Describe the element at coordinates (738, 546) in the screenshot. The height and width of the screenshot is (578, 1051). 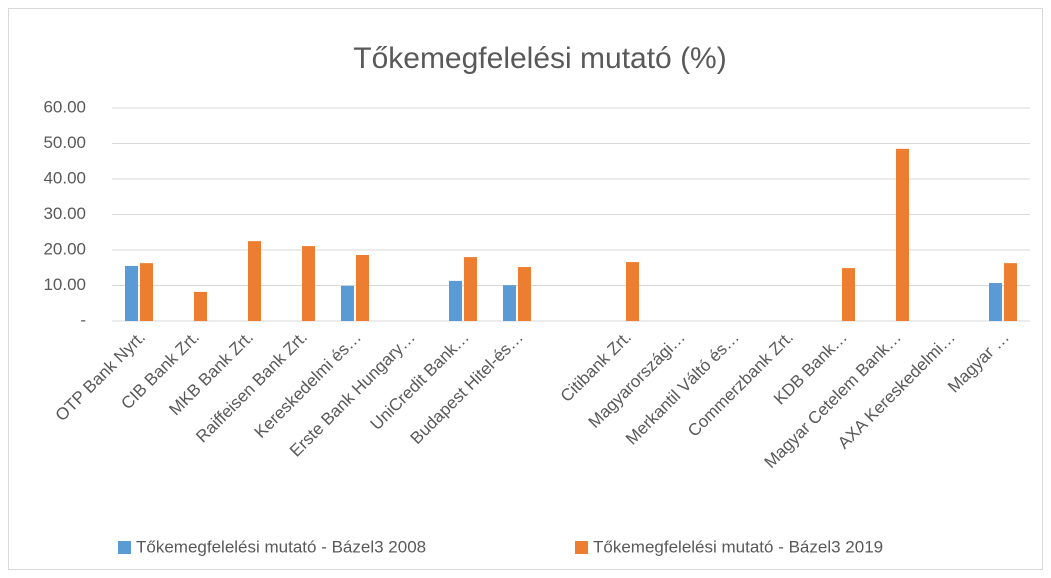
I see `legend-label: Tőkemegfelelési mutató - Bázel3 2019` at that location.